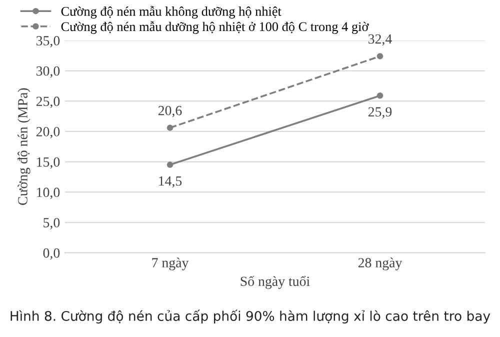  Describe the element at coordinates (380, 113) in the screenshot. I see `data-label: 25,9` at that location.